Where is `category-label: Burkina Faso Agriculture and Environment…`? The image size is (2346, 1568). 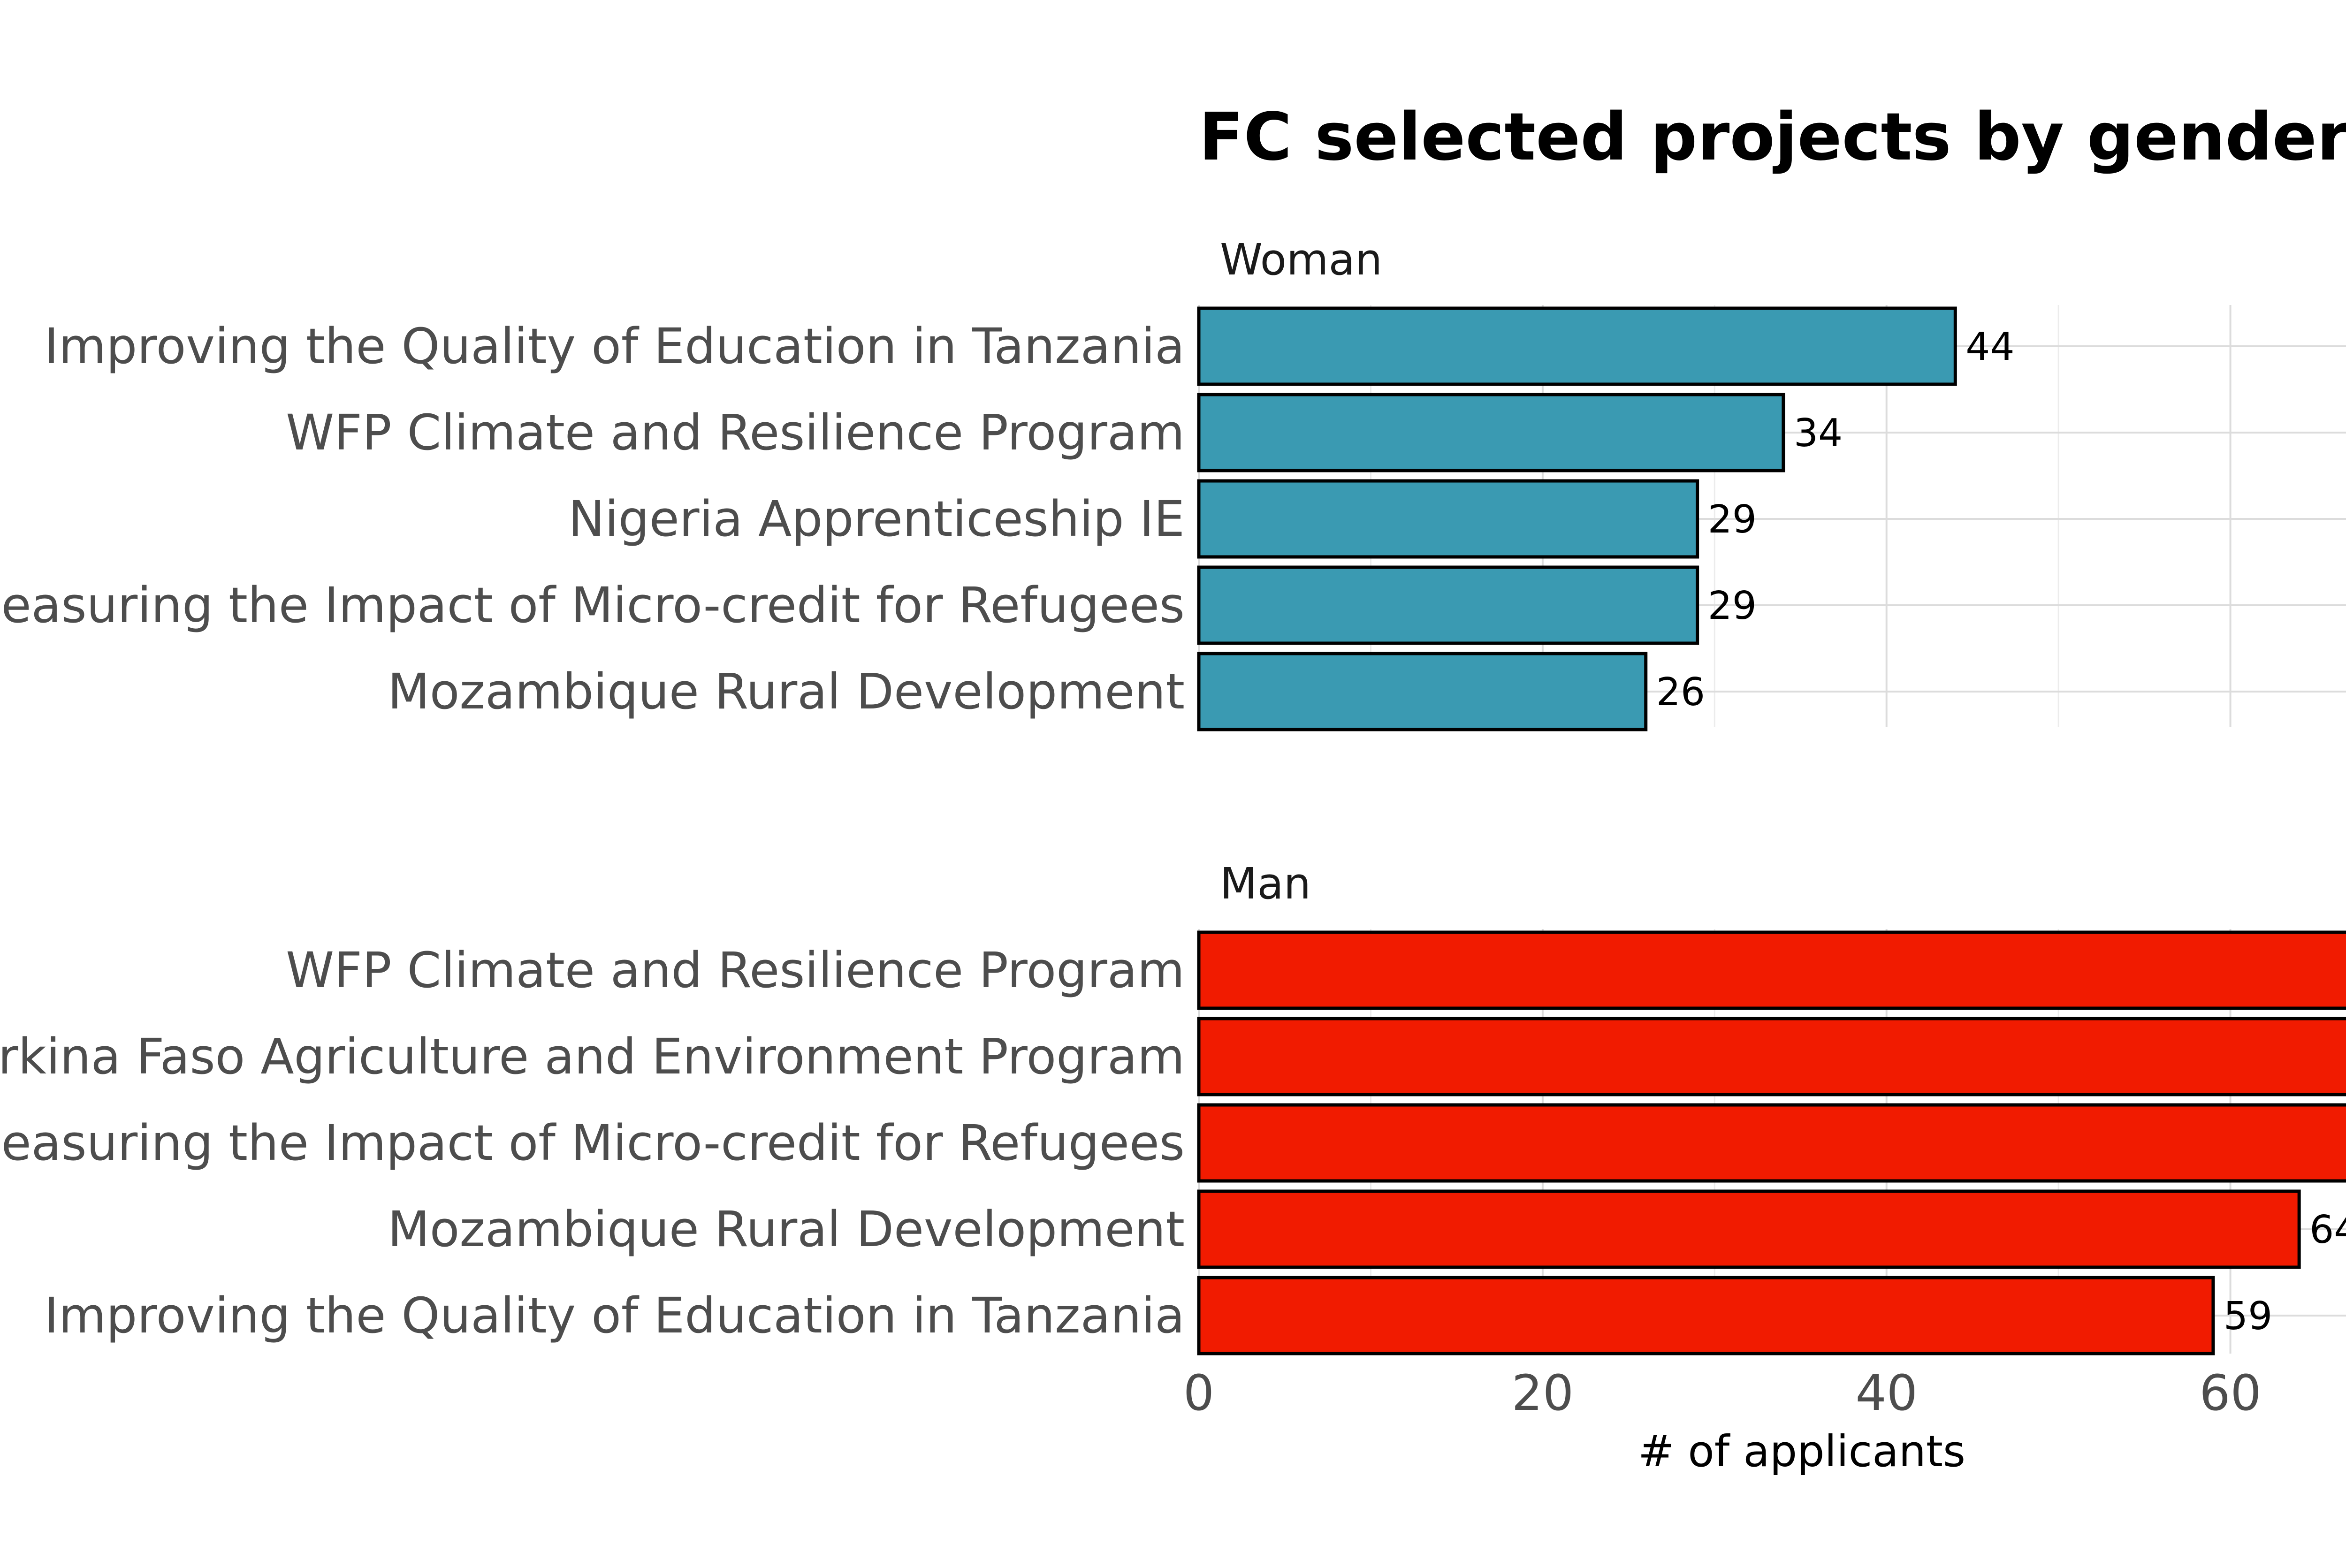
category-label: Burkina Faso Agriculture and Environment… is located at coordinates (592, 1056).